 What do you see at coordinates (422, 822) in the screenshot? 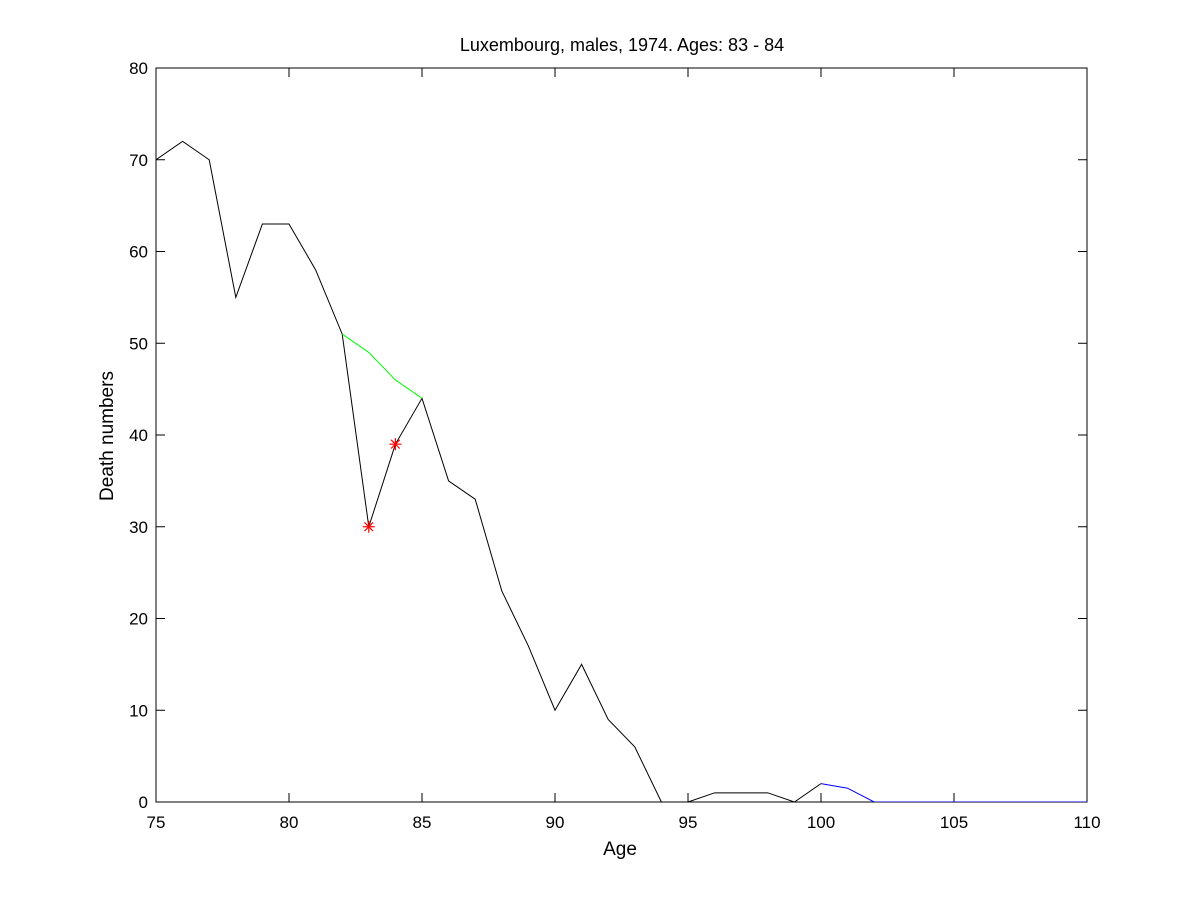
I see `x-tick-label: 85` at bounding box center [422, 822].